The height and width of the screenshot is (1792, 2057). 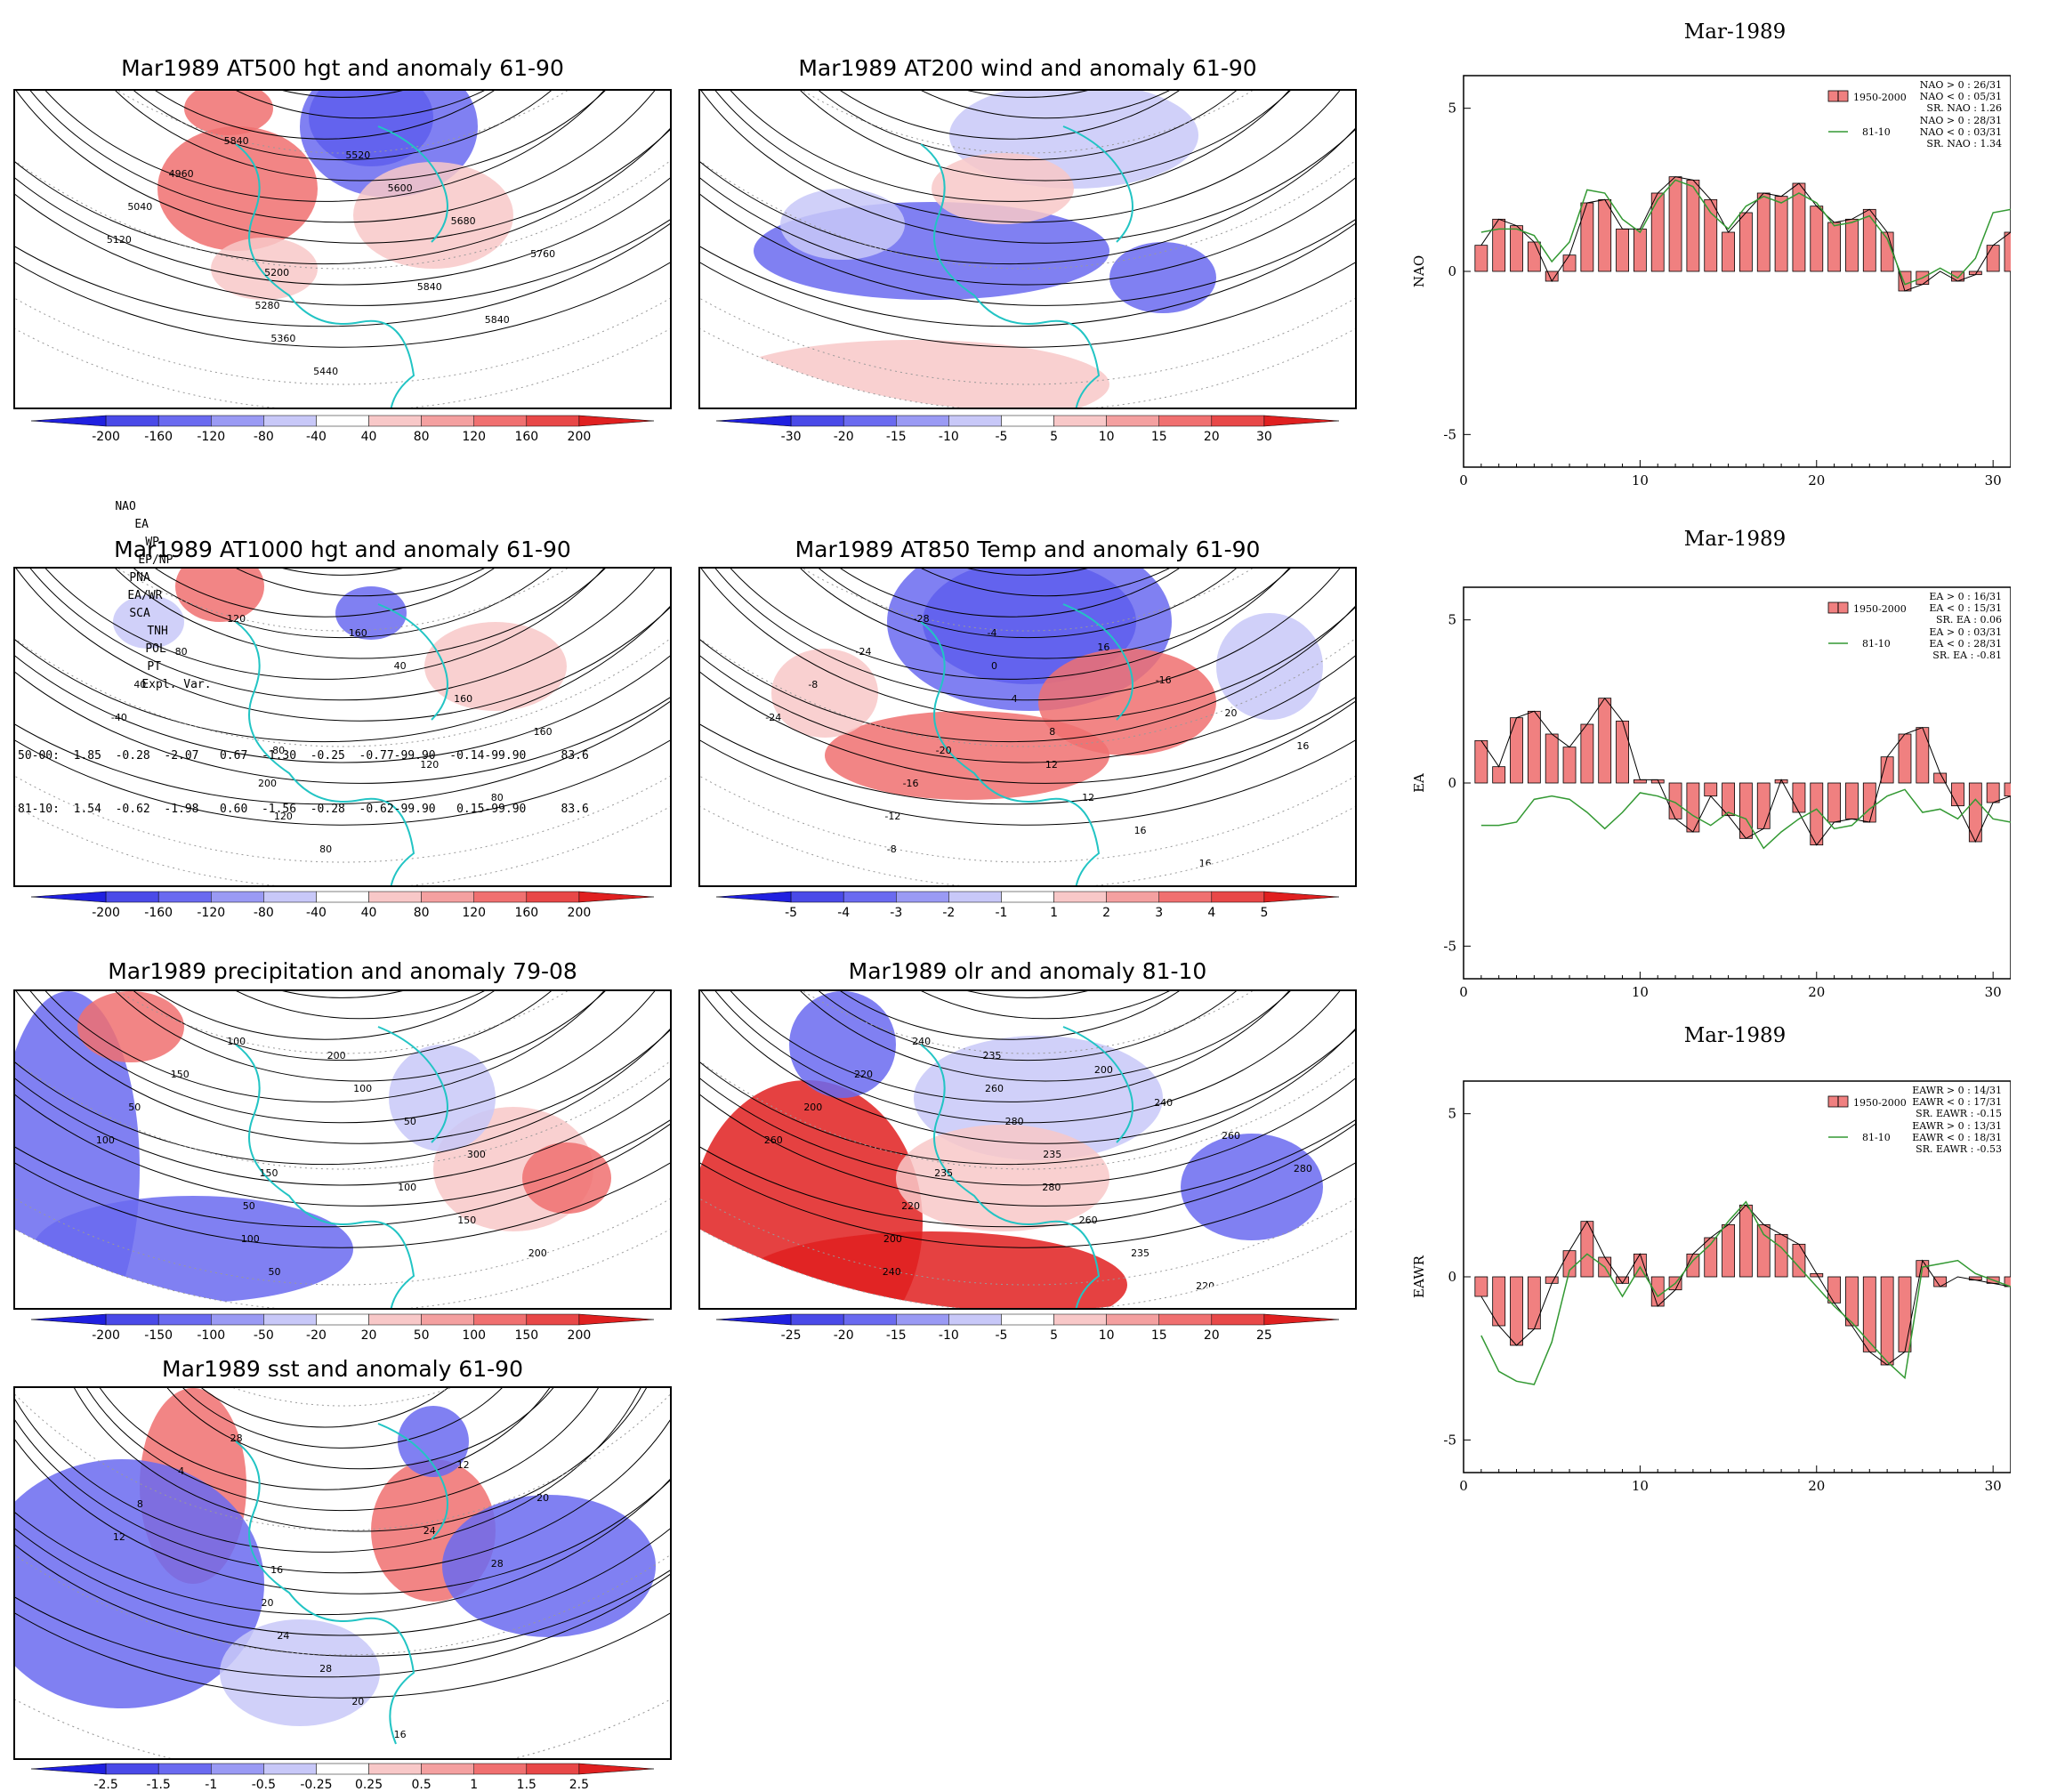 I want to click on contour-label: 5200, so click(x=276, y=272).